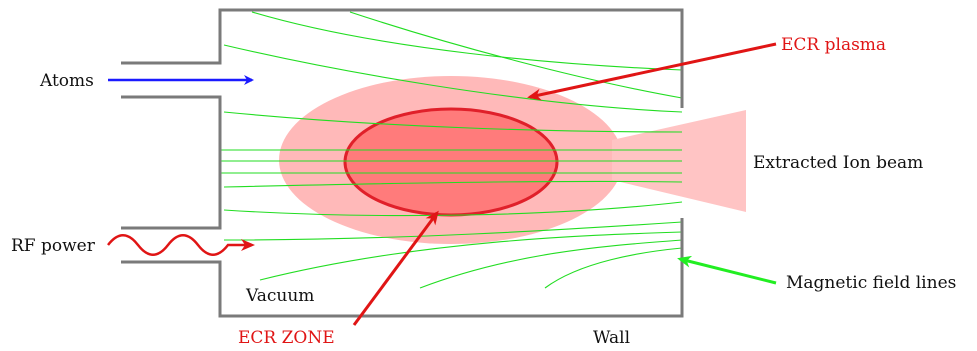 Image resolution: width=977 pixels, height=351 pixels. What do you see at coordinates (451, 162) in the screenshot?
I see `ecr-zone-ellipse` at bounding box center [451, 162].